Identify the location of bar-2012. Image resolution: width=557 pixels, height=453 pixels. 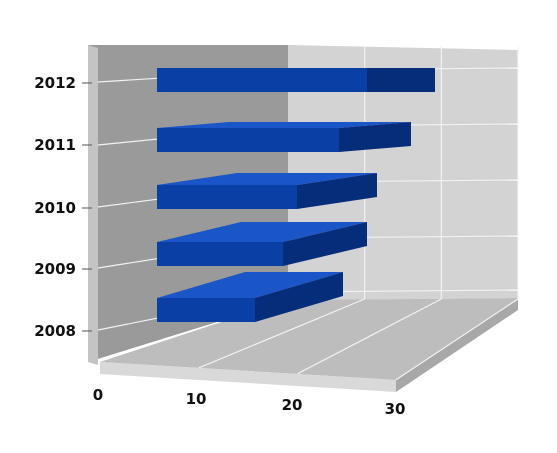
(296, 80).